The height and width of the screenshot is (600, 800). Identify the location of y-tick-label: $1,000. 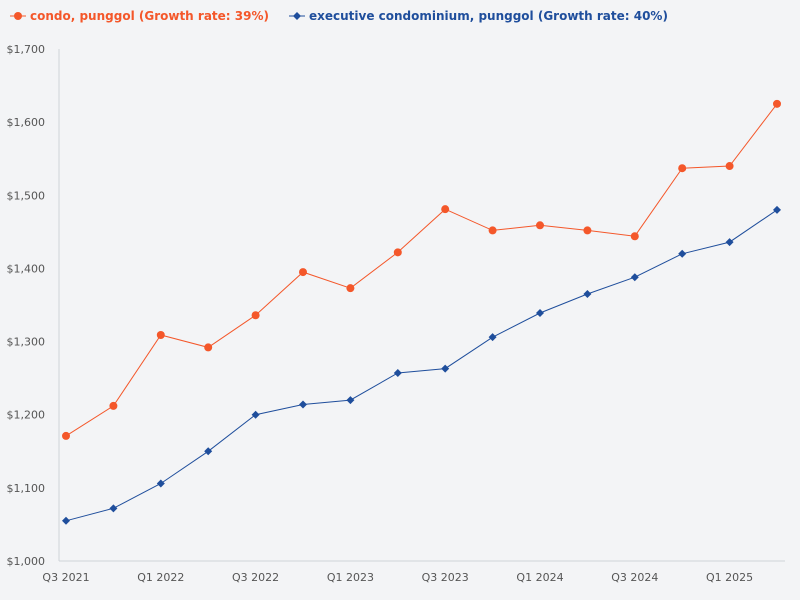
(26, 561).